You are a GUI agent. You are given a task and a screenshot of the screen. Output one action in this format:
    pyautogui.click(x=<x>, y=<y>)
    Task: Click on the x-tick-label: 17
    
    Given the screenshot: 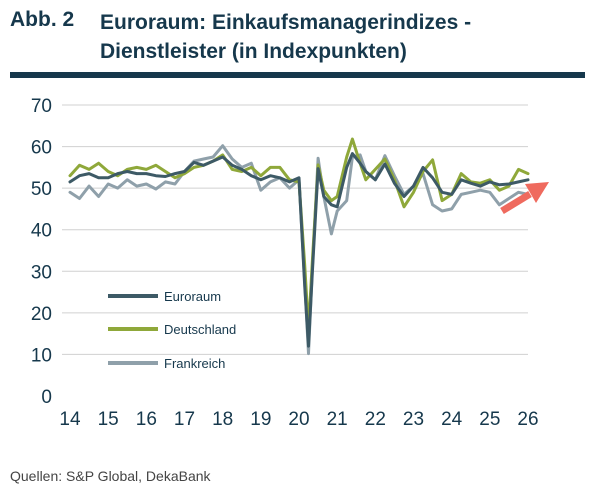 What is the action you would take?
    pyautogui.click(x=184, y=419)
    